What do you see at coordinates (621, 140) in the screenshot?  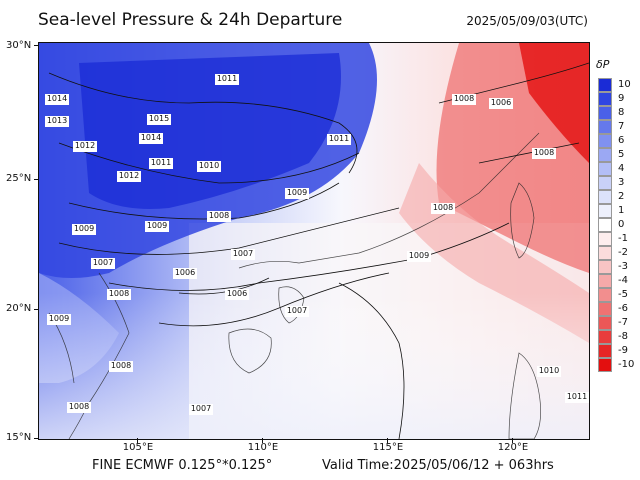 I see `colorbar-label: 6` at bounding box center [621, 140].